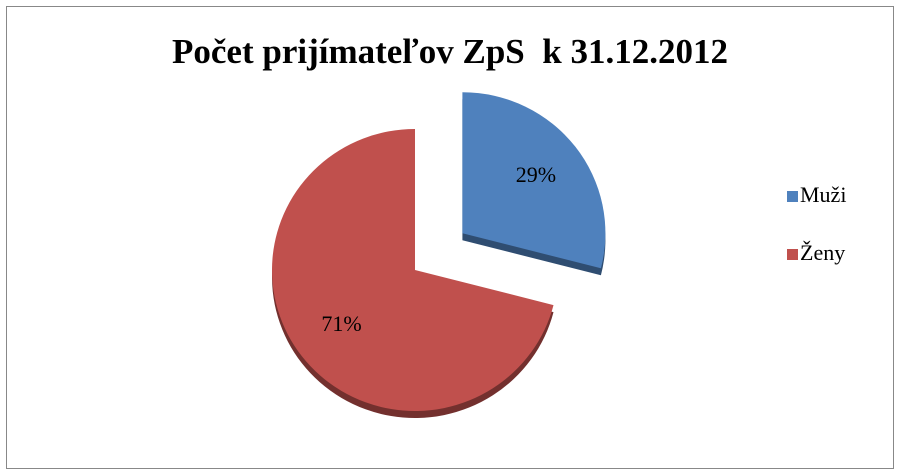 The height and width of the screenshot is (476, 901). What do you see at coordinates (822, 252) in the screenshot?
I see `legend-label: Ženy` at bounding box center [822, 252].